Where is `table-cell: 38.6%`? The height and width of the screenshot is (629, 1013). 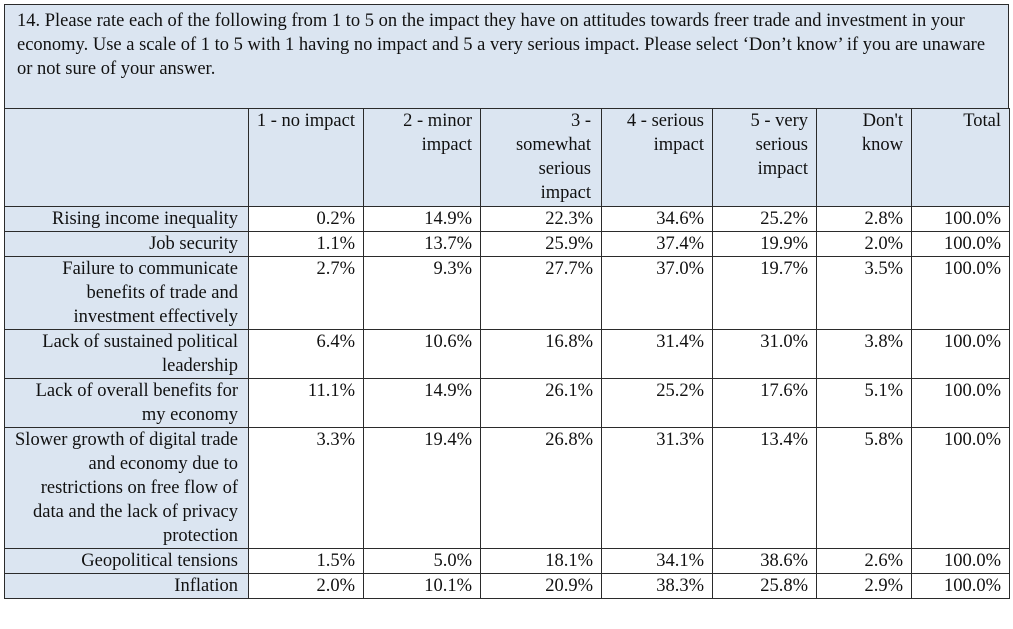
table-cell: 38.6% is located at coordinates (764, 561).